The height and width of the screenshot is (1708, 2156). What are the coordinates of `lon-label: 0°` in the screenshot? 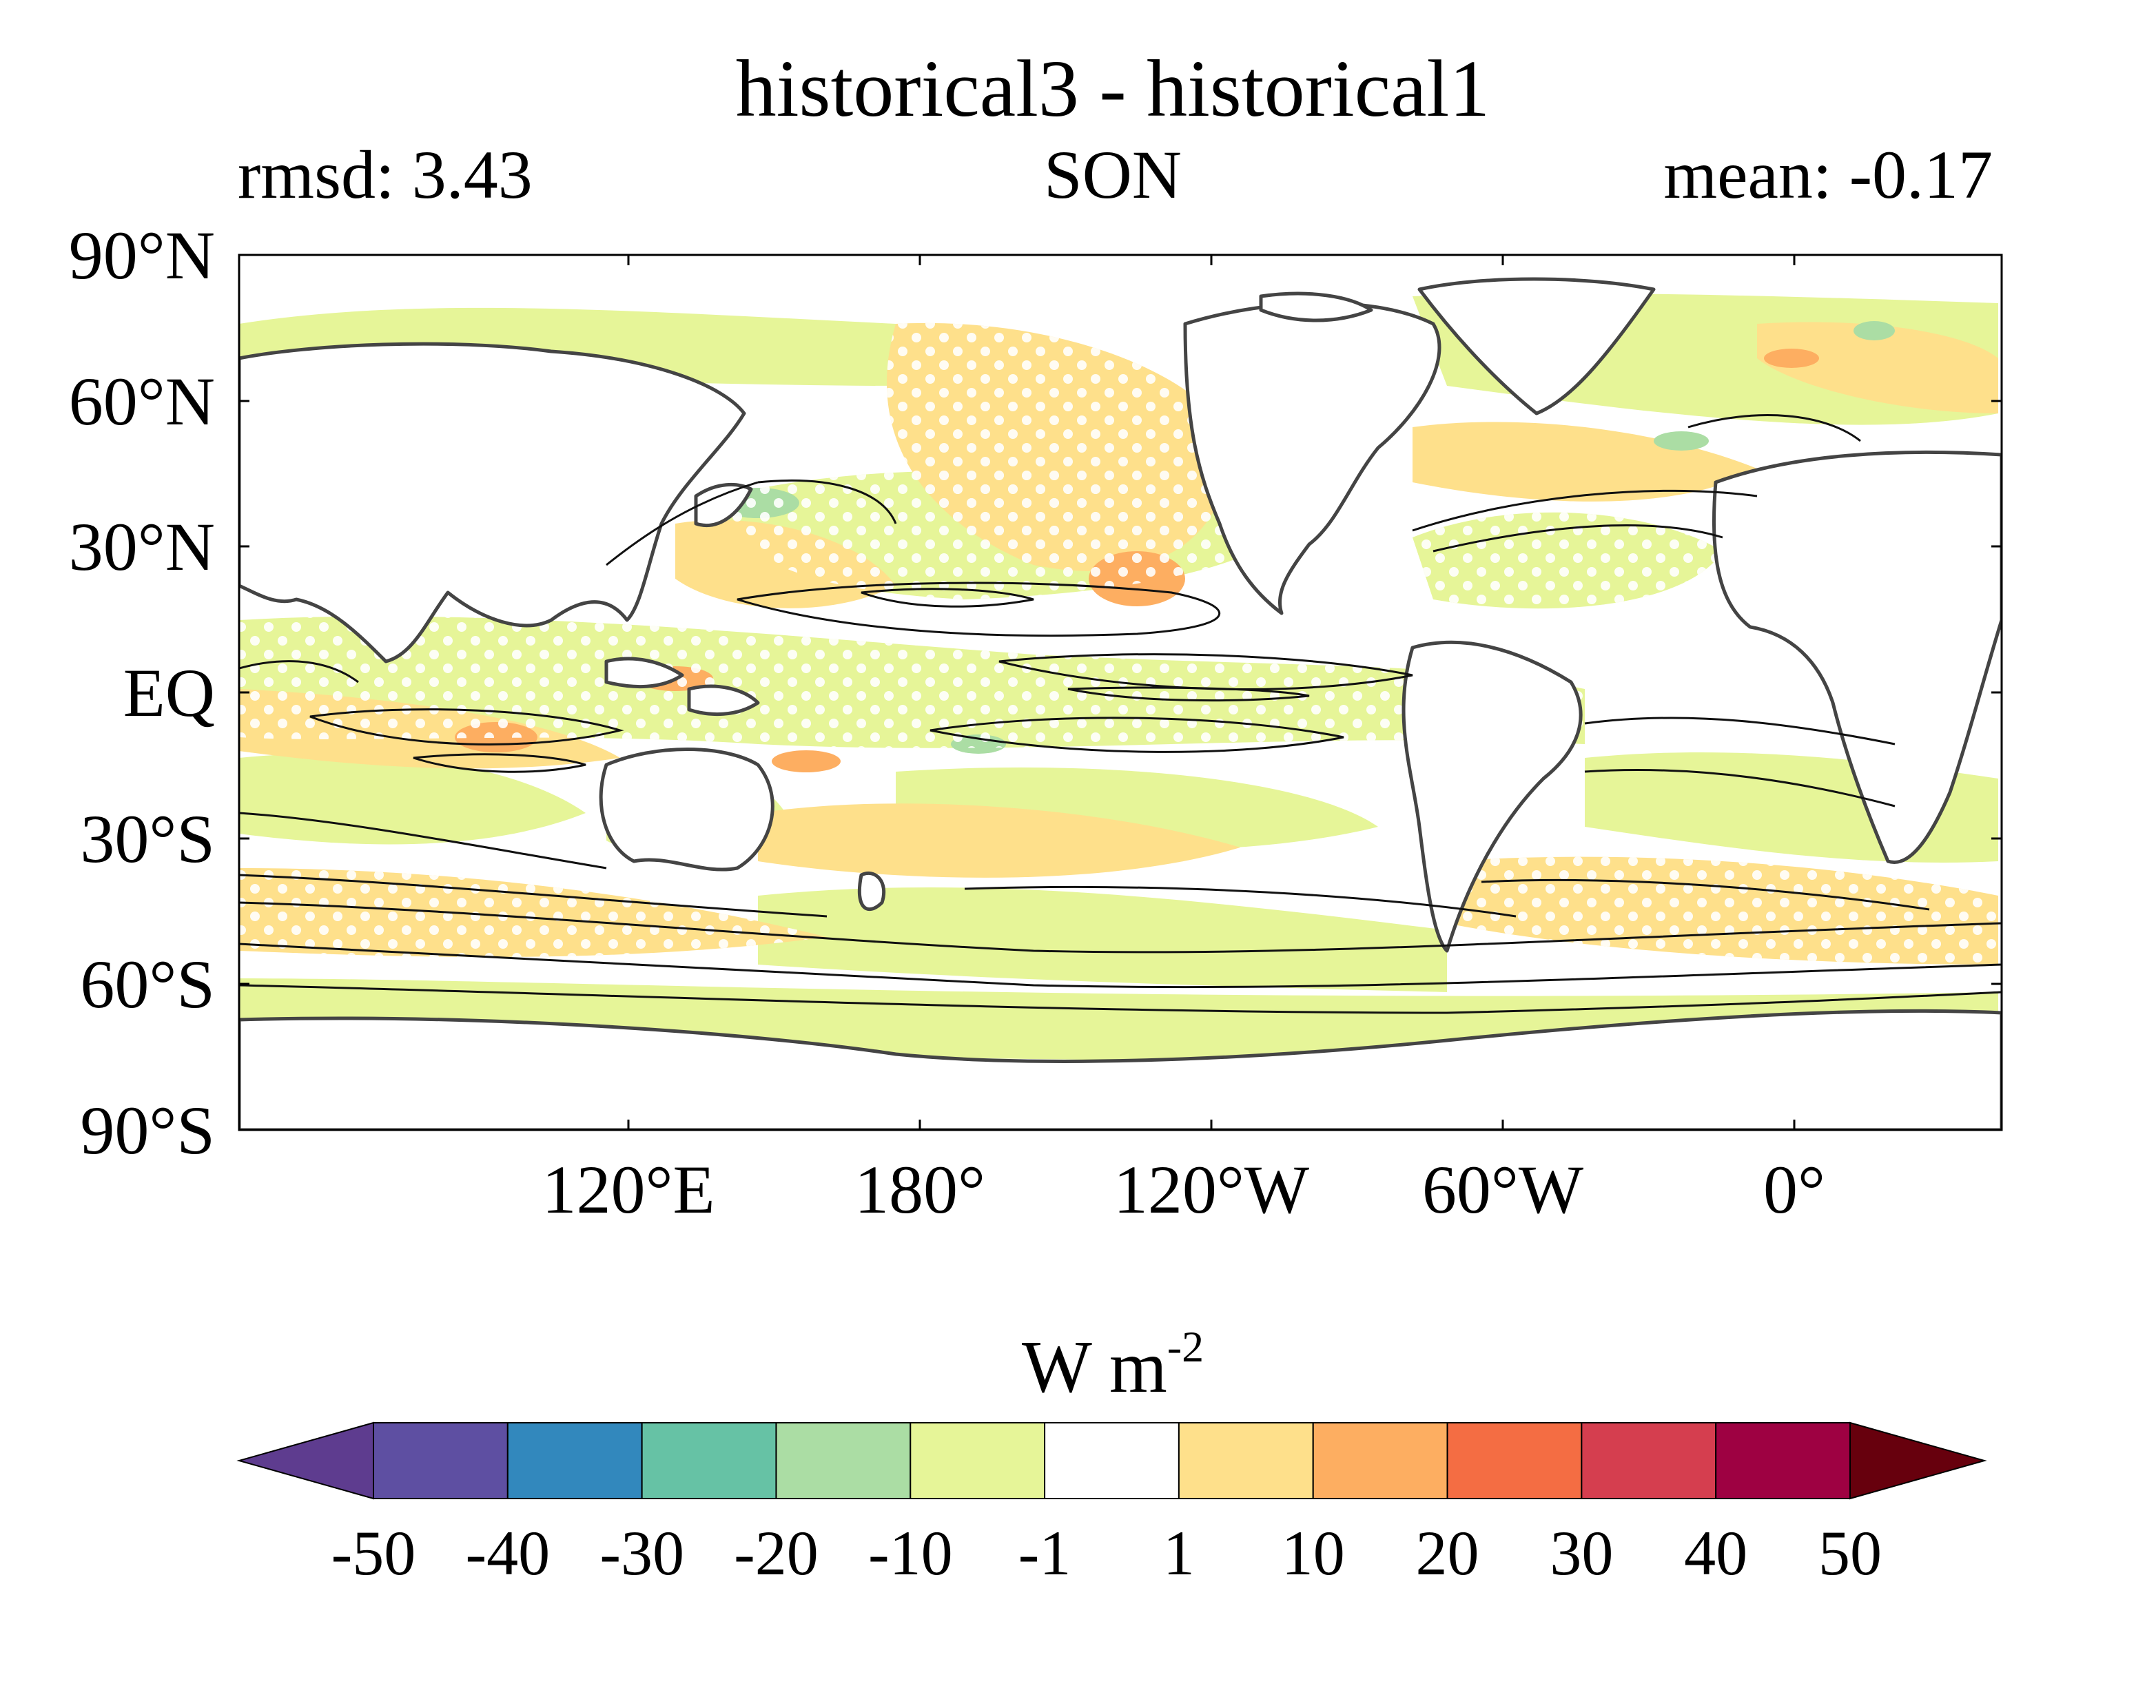 It's located at (1794, 1189).